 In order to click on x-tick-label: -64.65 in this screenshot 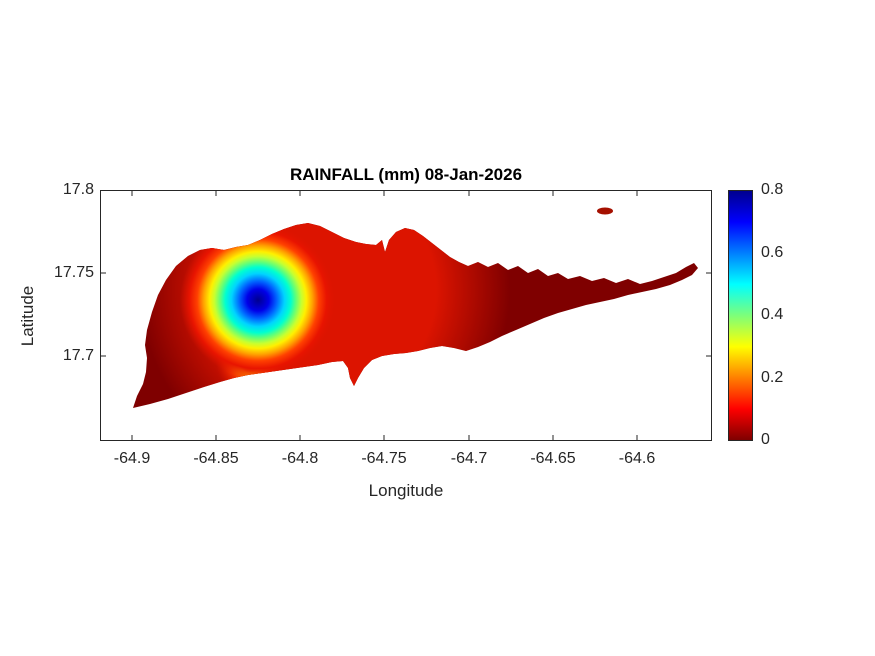, I will do `click(553, 458)`.